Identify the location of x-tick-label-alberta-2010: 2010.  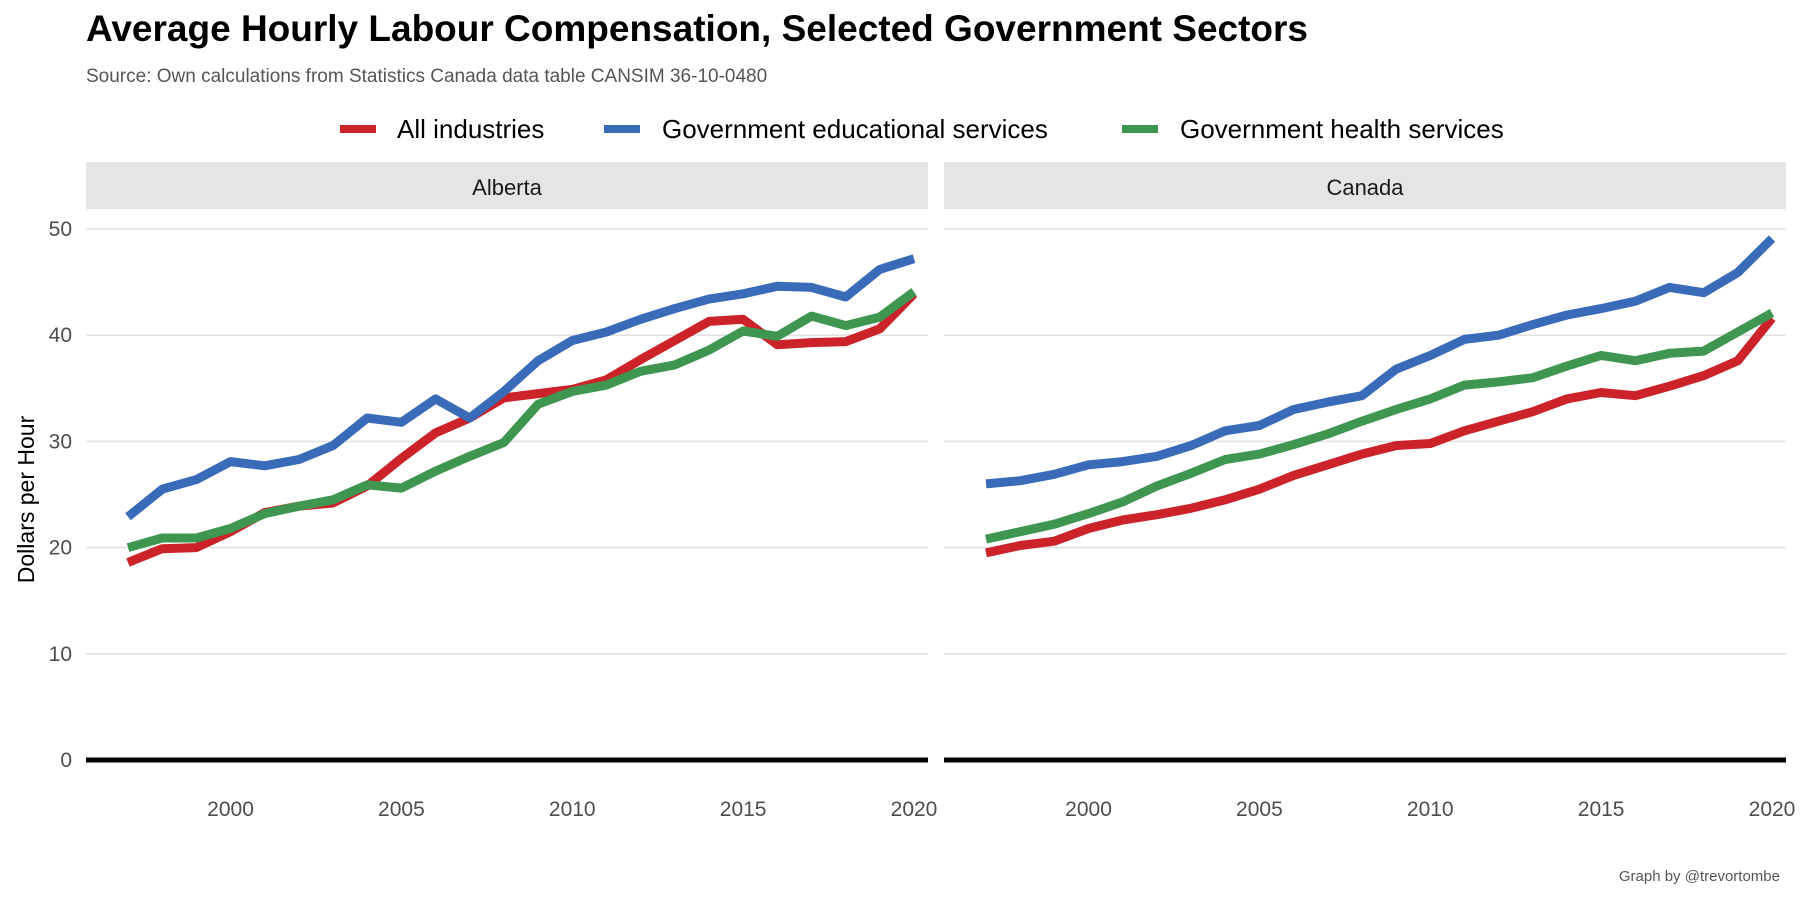
(572, 809).